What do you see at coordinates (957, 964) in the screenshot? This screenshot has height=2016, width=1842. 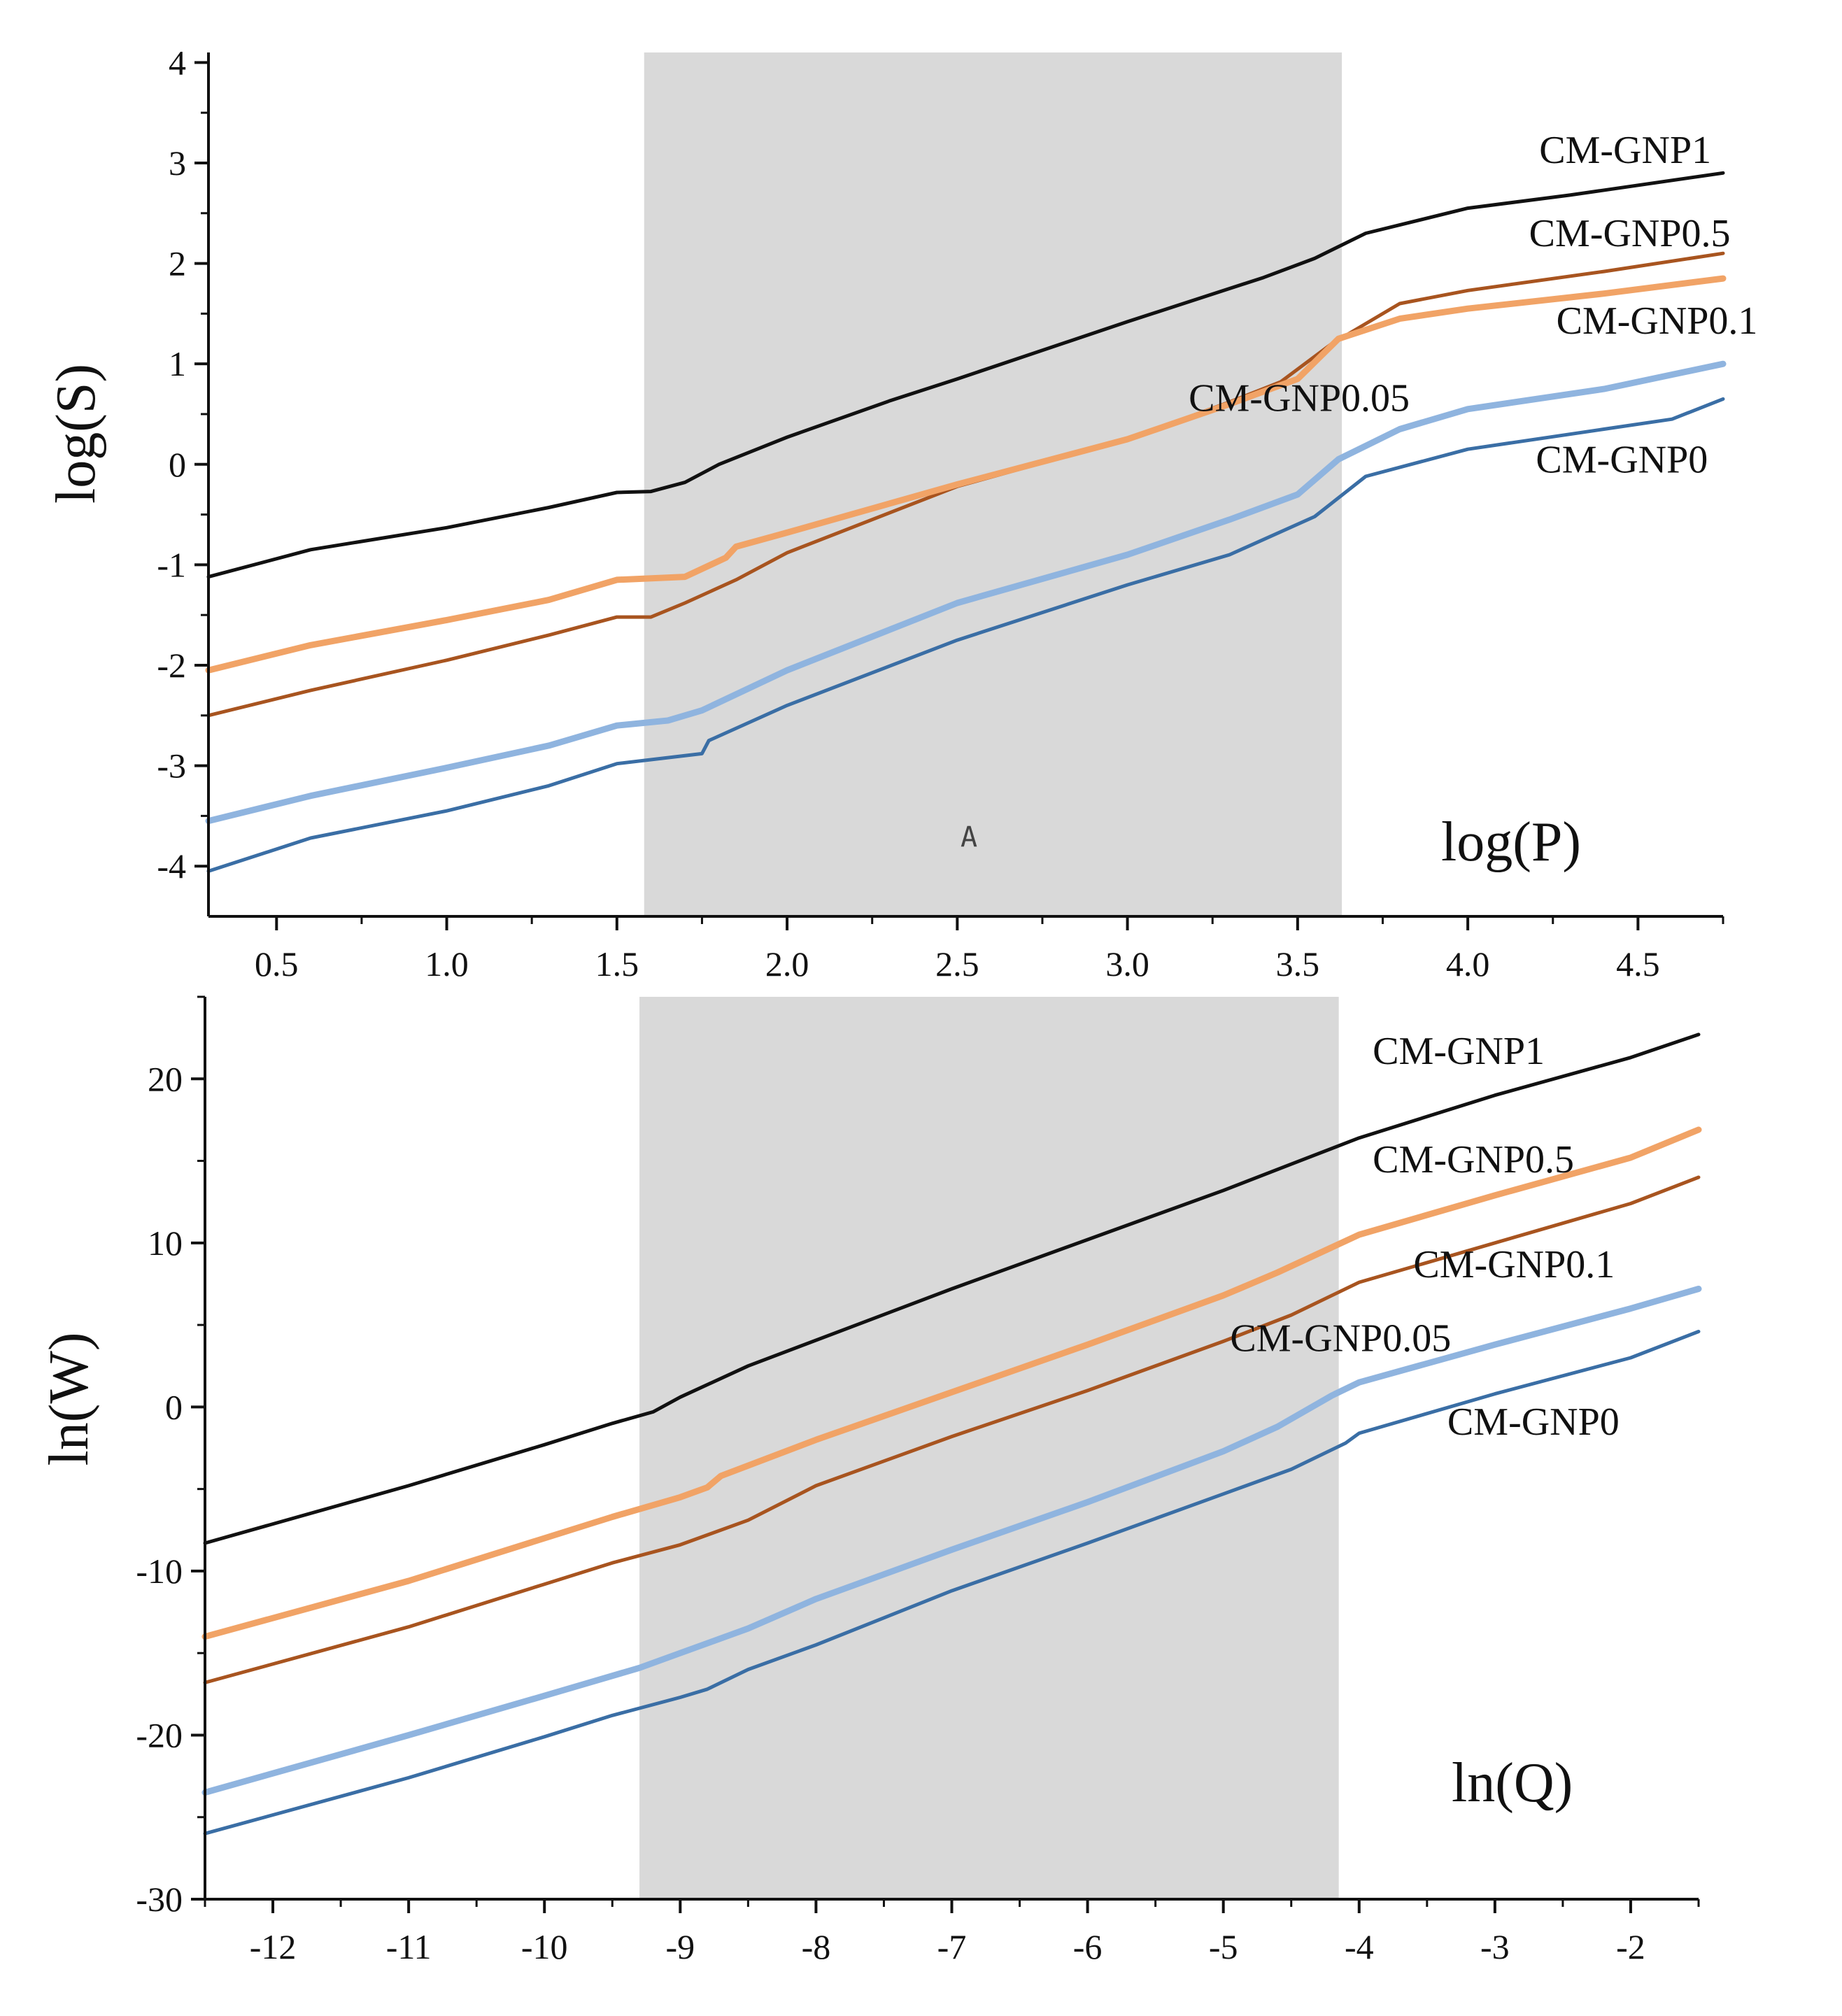 I see `x-tick-label: 2.5` at bounding box center [957, 964].